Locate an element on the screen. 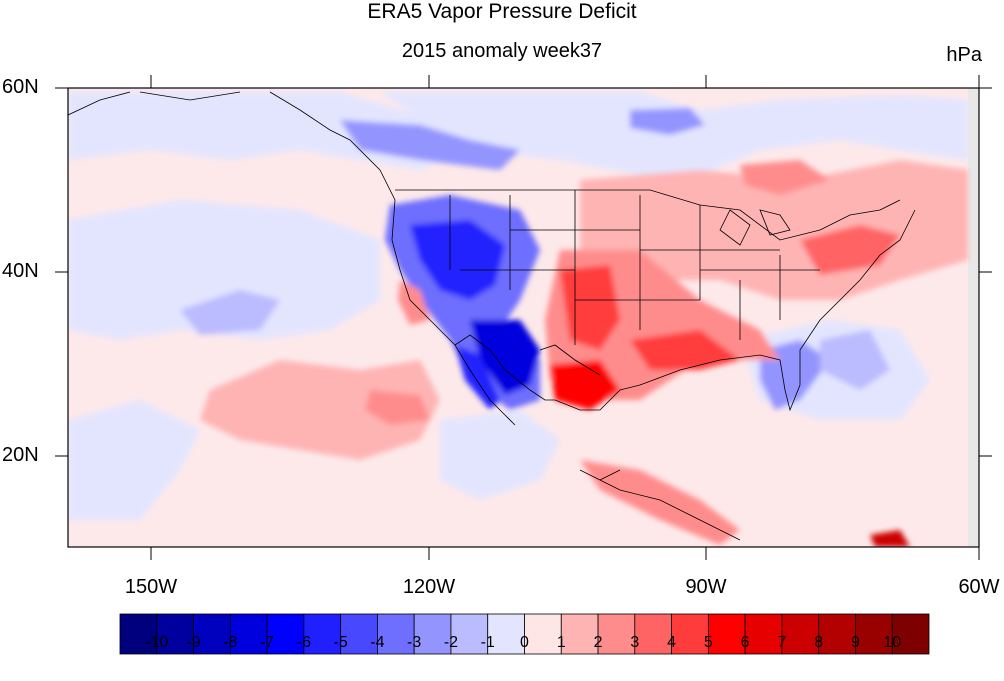  lat-label-40n: 40N is located at coordinates (20, 271).